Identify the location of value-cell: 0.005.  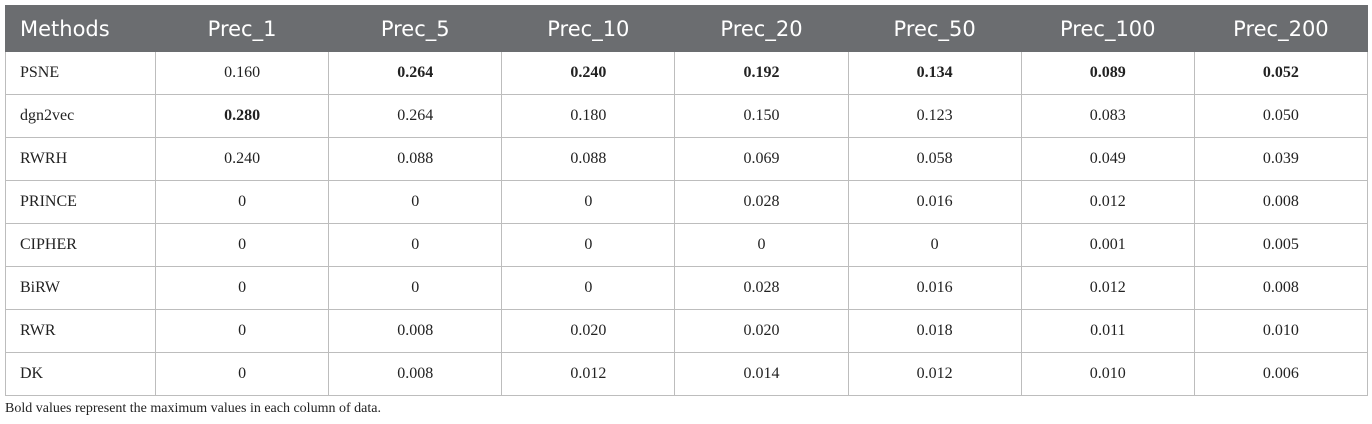
(1280, 245).